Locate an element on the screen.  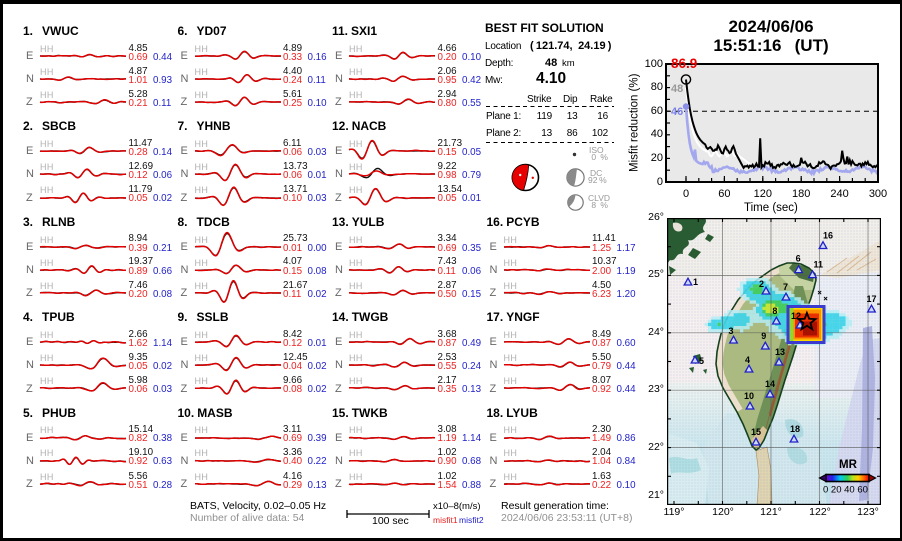
svg-text: 11 is located at coordinates (819, 265).